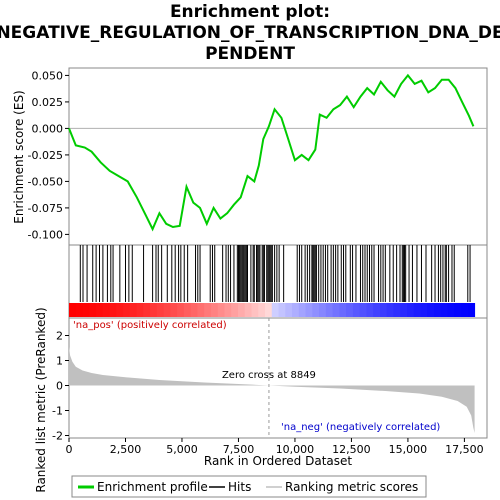 This screenshot has height=500, width=500. I want to click on metric-y-ticks: -2 -1 0 1 2, so click(60, 386).